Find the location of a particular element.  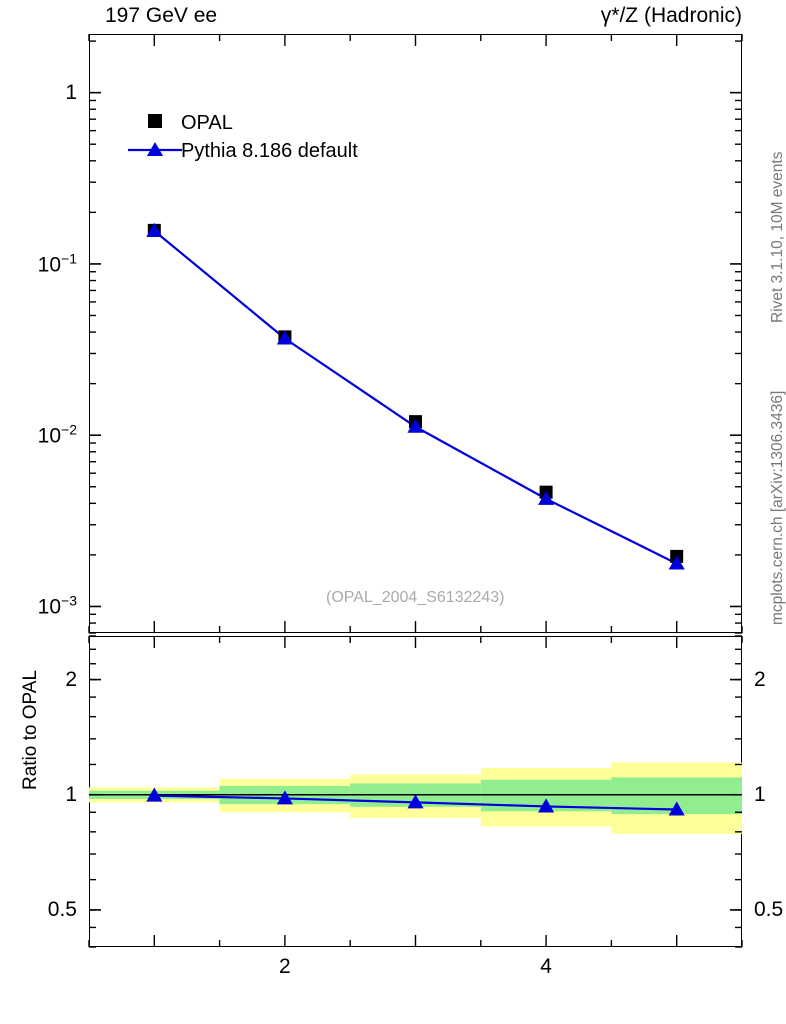

source-info-label: mcplots.cern.ch [arXiv:1306.3436] is located at coordinates (777, 507).